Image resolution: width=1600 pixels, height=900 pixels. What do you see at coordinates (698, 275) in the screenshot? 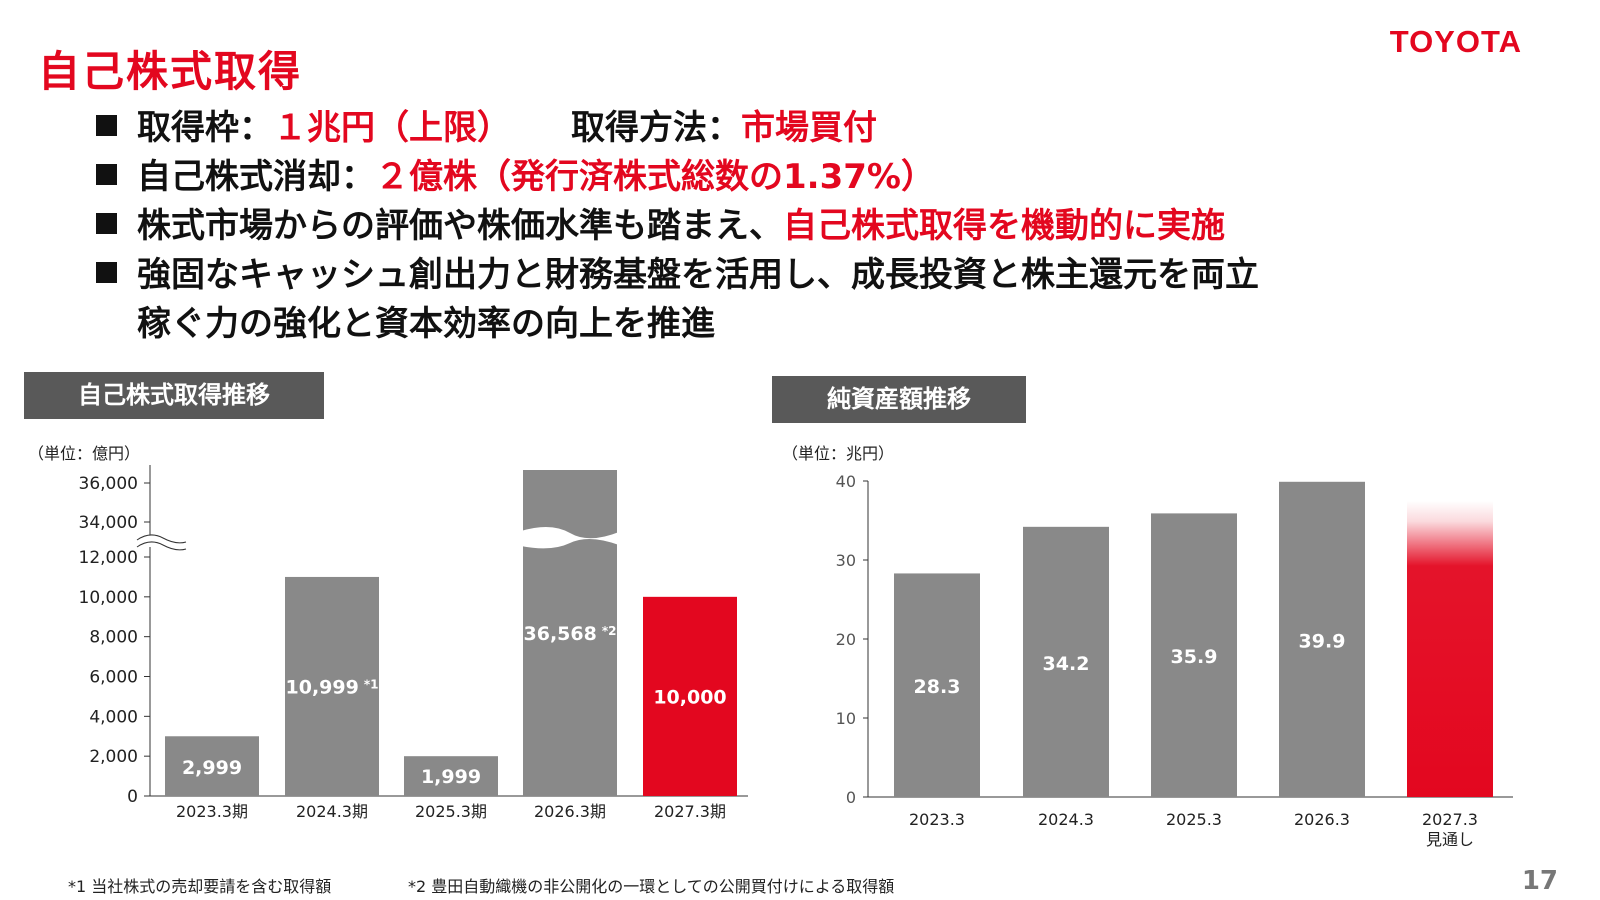
I see `bullet-text: 強固なキャッシュ創出力と財務基盤を活用し、成長投資と株主還元を両立` at bounding box center [698, 275].